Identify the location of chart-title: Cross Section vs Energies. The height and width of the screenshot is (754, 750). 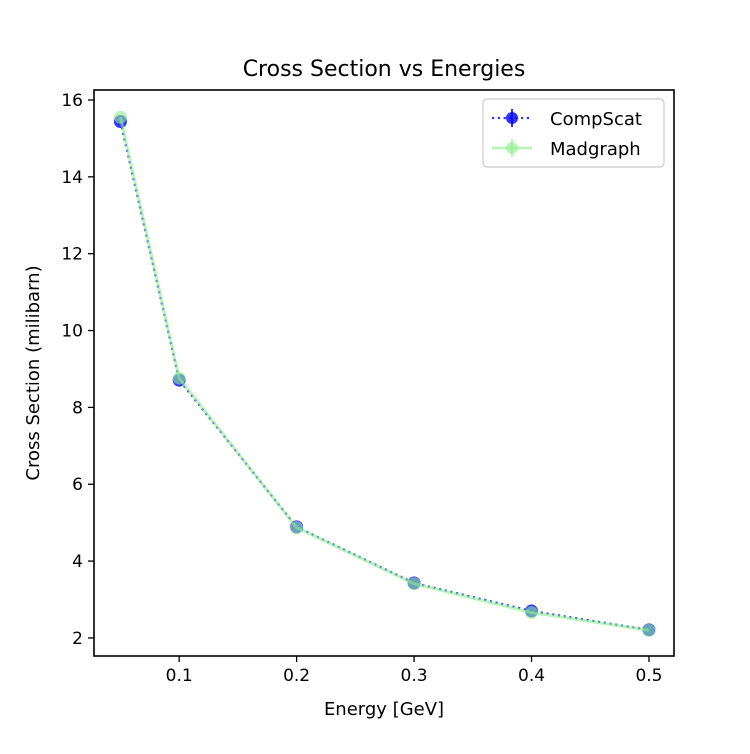
(384, 69).